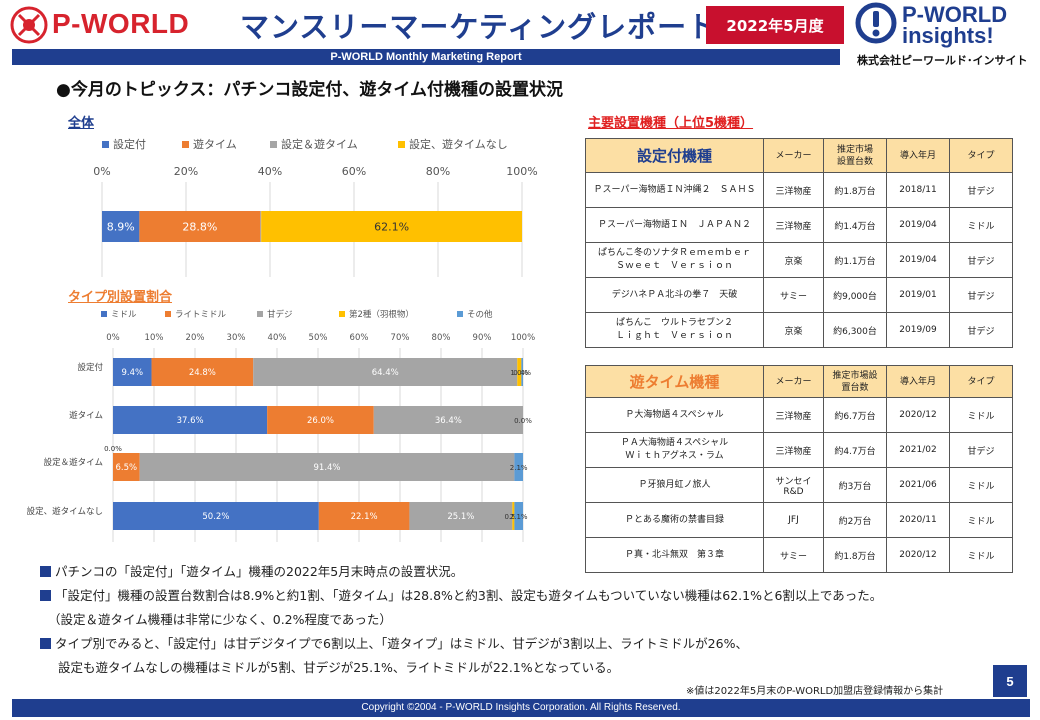  I want to click on table2-header-maker: メーカー, so click(793, 381).